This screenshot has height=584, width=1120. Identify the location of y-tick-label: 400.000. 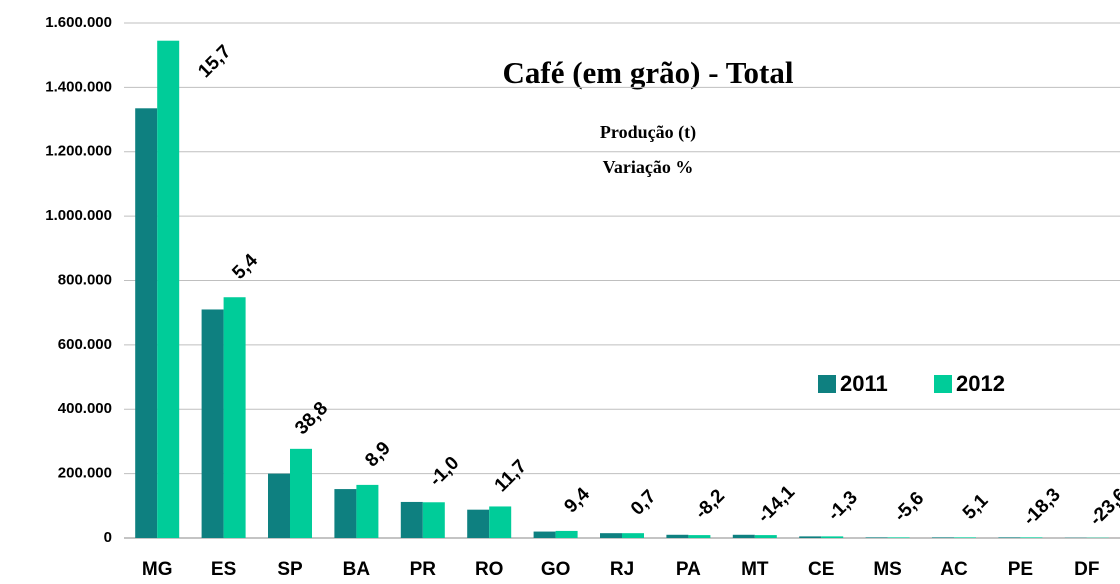
(85, 408).